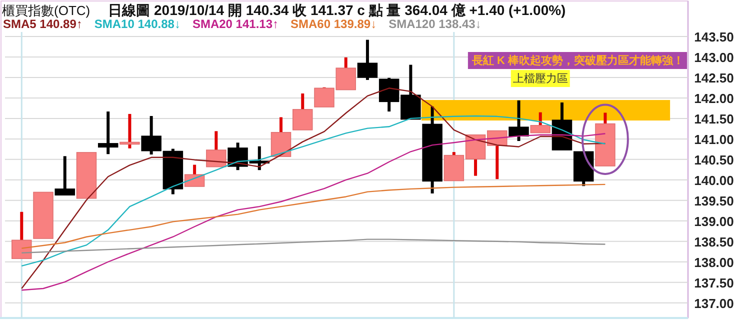 Image resolution: width=740 pixels, height=326 pixels. What do you see at coordinates (714, 262) in the screenshot?
I see `y-tick-label: 138.00` at bounding box center [714, 262].